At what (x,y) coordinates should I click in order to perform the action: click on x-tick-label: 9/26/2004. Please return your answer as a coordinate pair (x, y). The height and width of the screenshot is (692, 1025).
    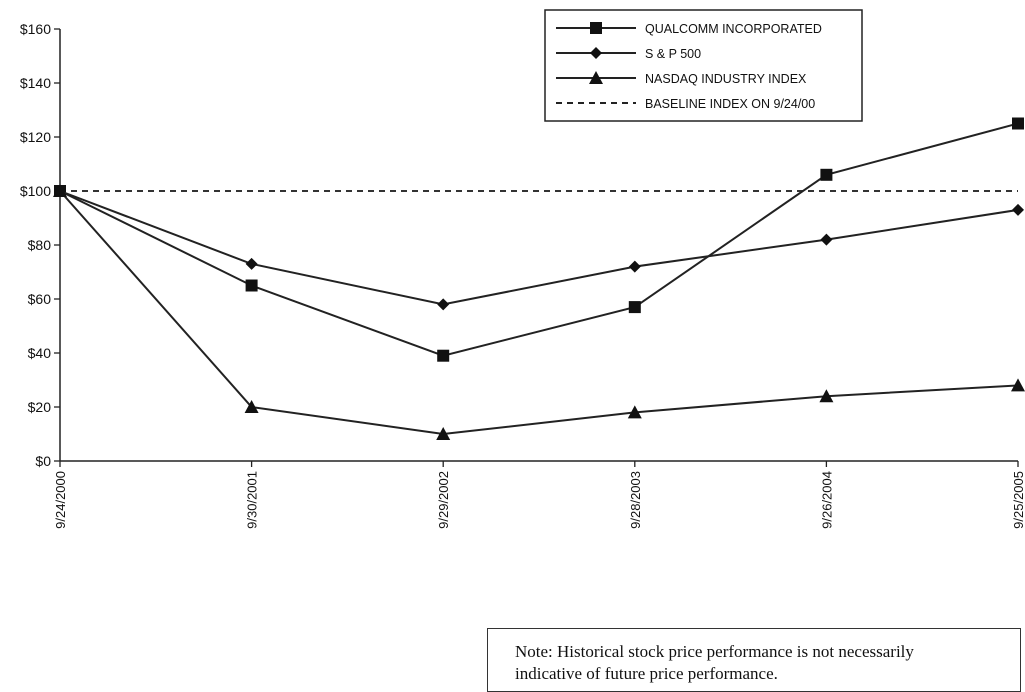
    Looking at the image, I should click on (826, 500).